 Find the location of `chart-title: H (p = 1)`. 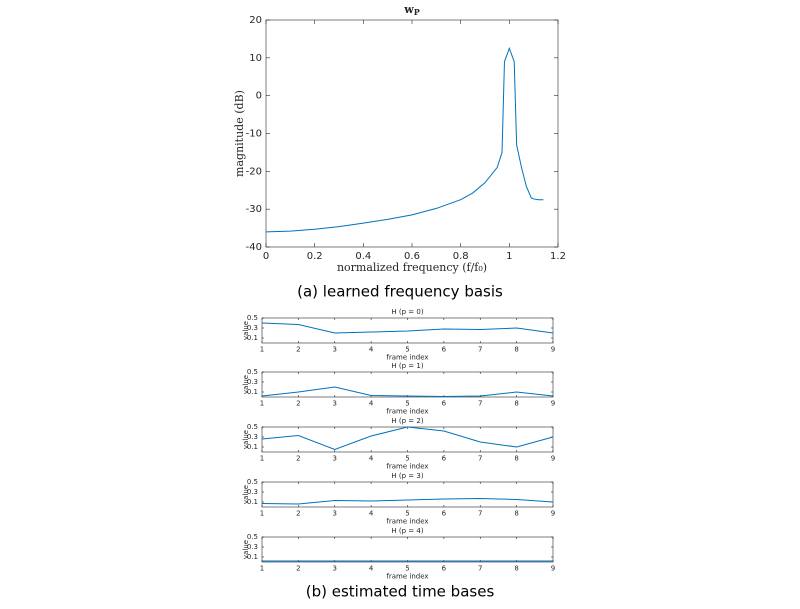

chart-title: H (p = 1) is located at coordinates (407, 366).